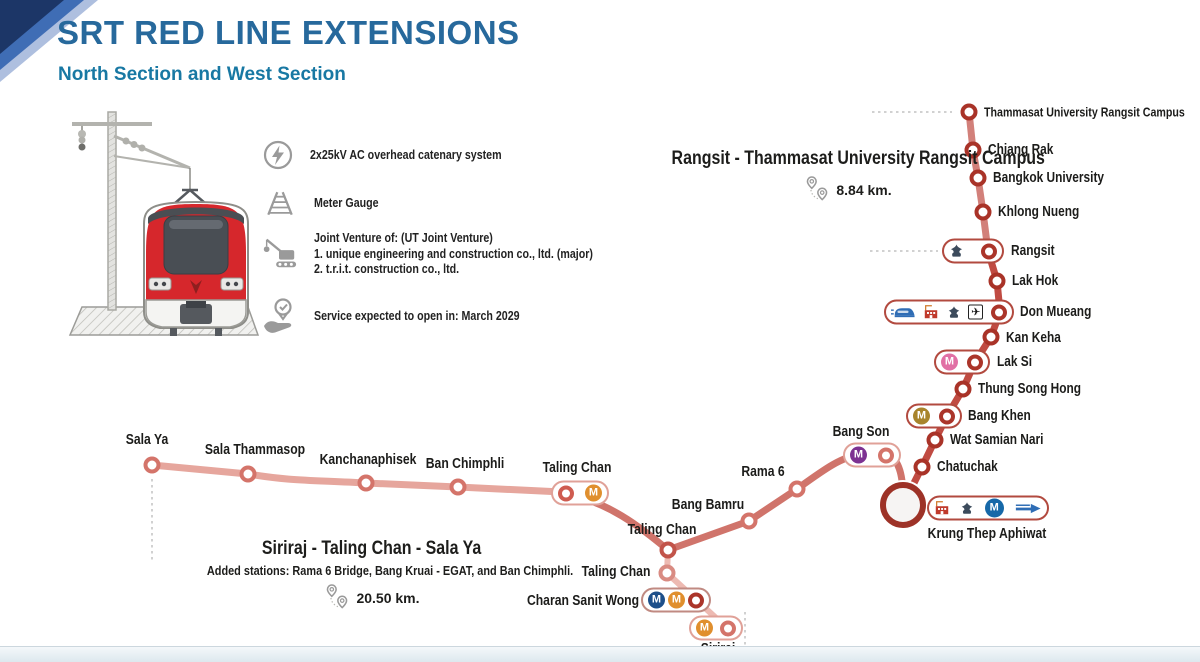 This screenshot has height=662, width=1200. What do you see at coordinates (973, 150) in the screenshot?
I see `station-marker-chiang-rak` at bounding box center [973, 150].